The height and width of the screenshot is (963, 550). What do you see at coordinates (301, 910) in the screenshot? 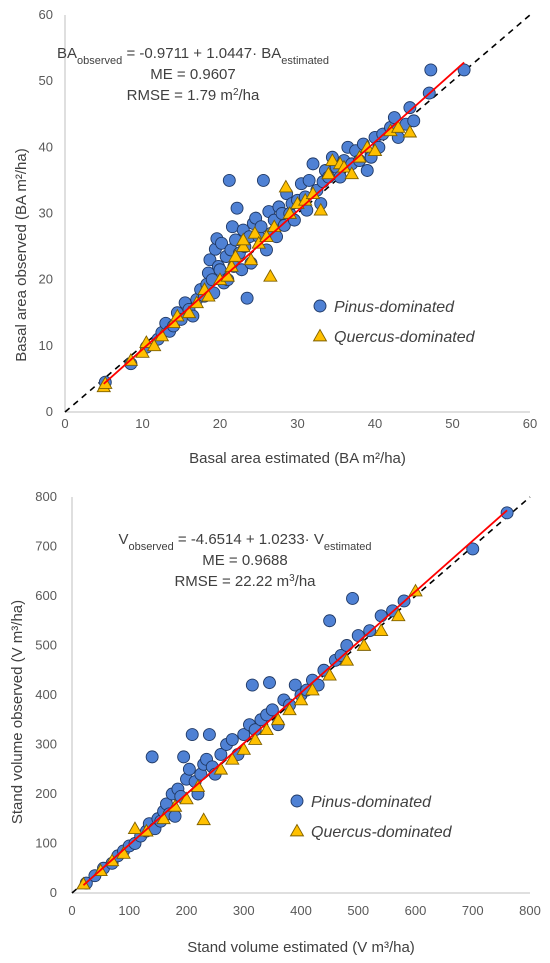
I see `x-tick-label: 400` at bounding box center [301, 910].